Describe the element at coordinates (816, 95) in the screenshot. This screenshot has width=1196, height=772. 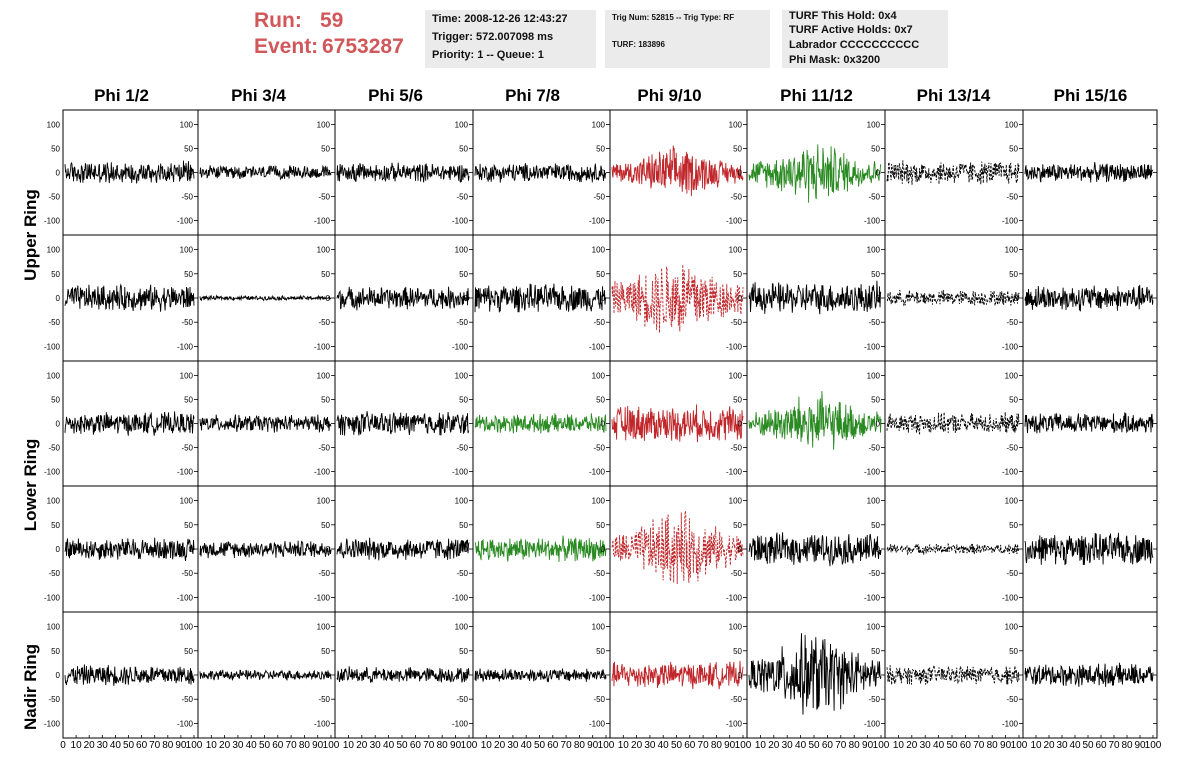
I see `column-title-phi-11-12: Phi 11/12` at that location.